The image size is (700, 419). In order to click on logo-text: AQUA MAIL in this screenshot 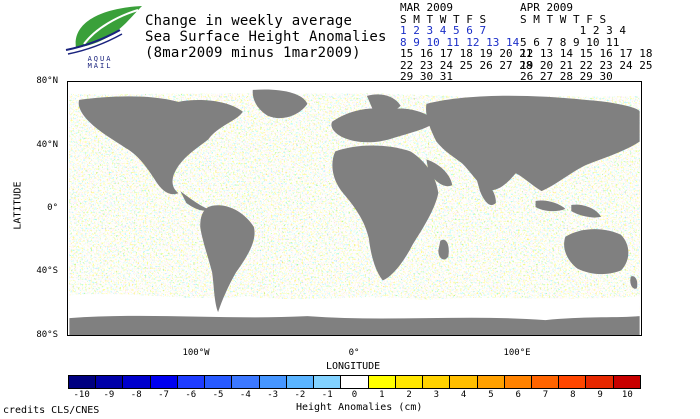, I will do `click(100, 63)`.